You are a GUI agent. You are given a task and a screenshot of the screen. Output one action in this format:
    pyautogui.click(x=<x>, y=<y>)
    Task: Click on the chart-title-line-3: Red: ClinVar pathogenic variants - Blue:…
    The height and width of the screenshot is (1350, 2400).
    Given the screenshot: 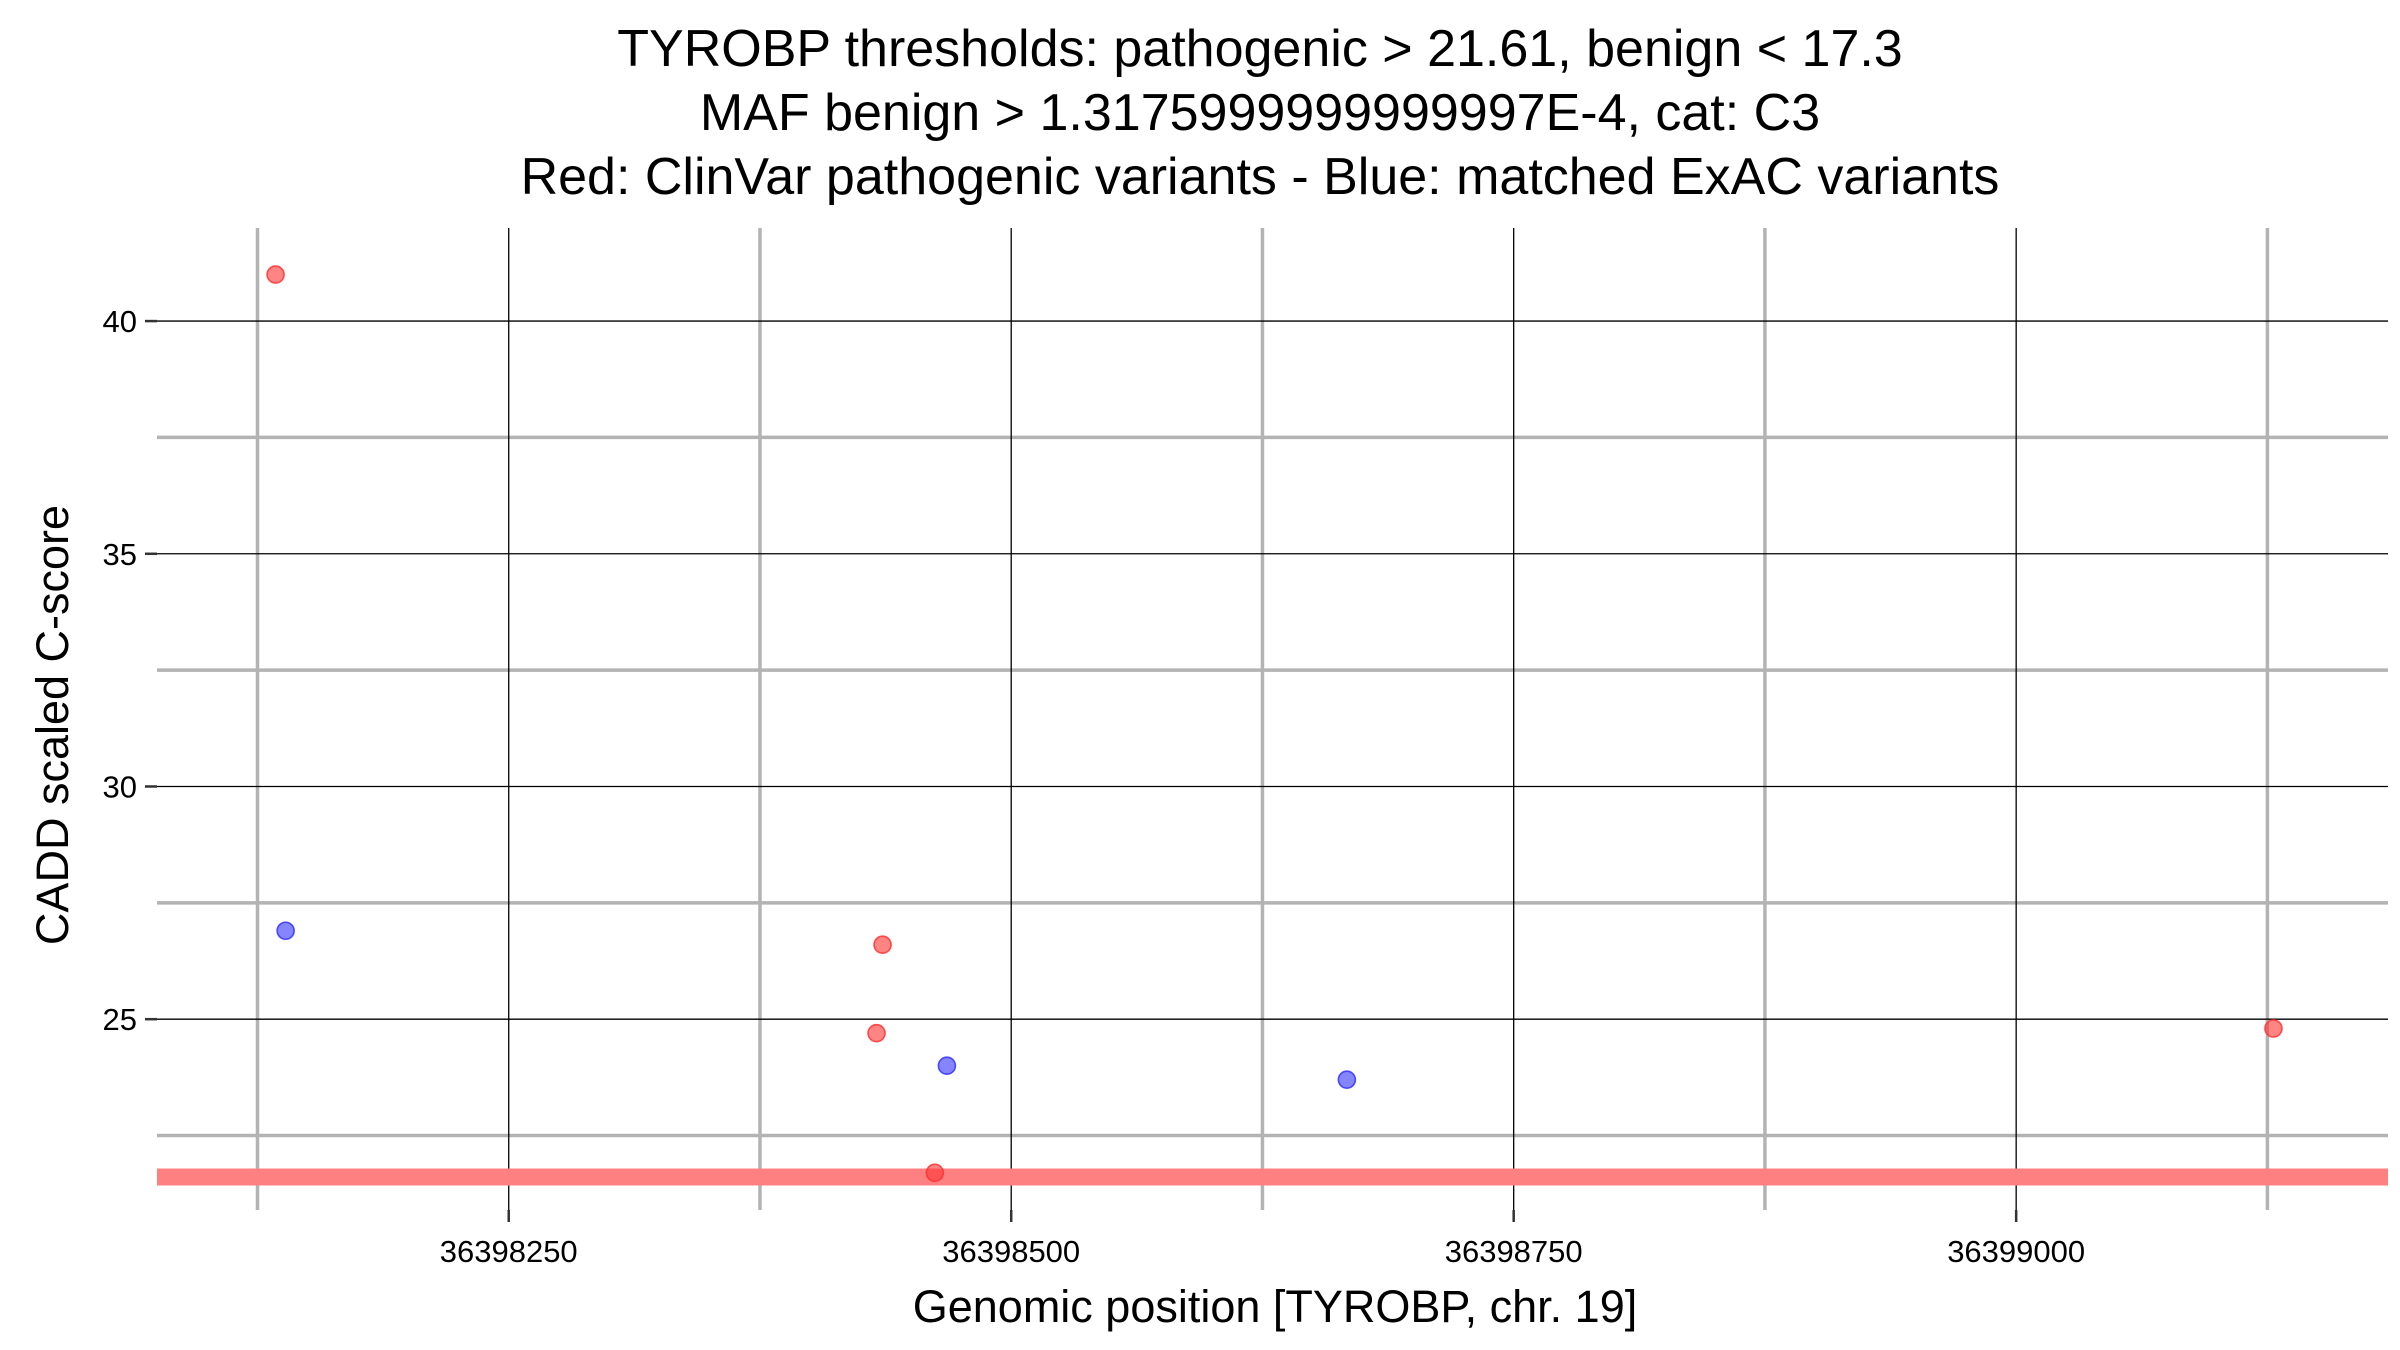 What is the action you would take?
    pyautogui.click(x=1260, y=177)
    